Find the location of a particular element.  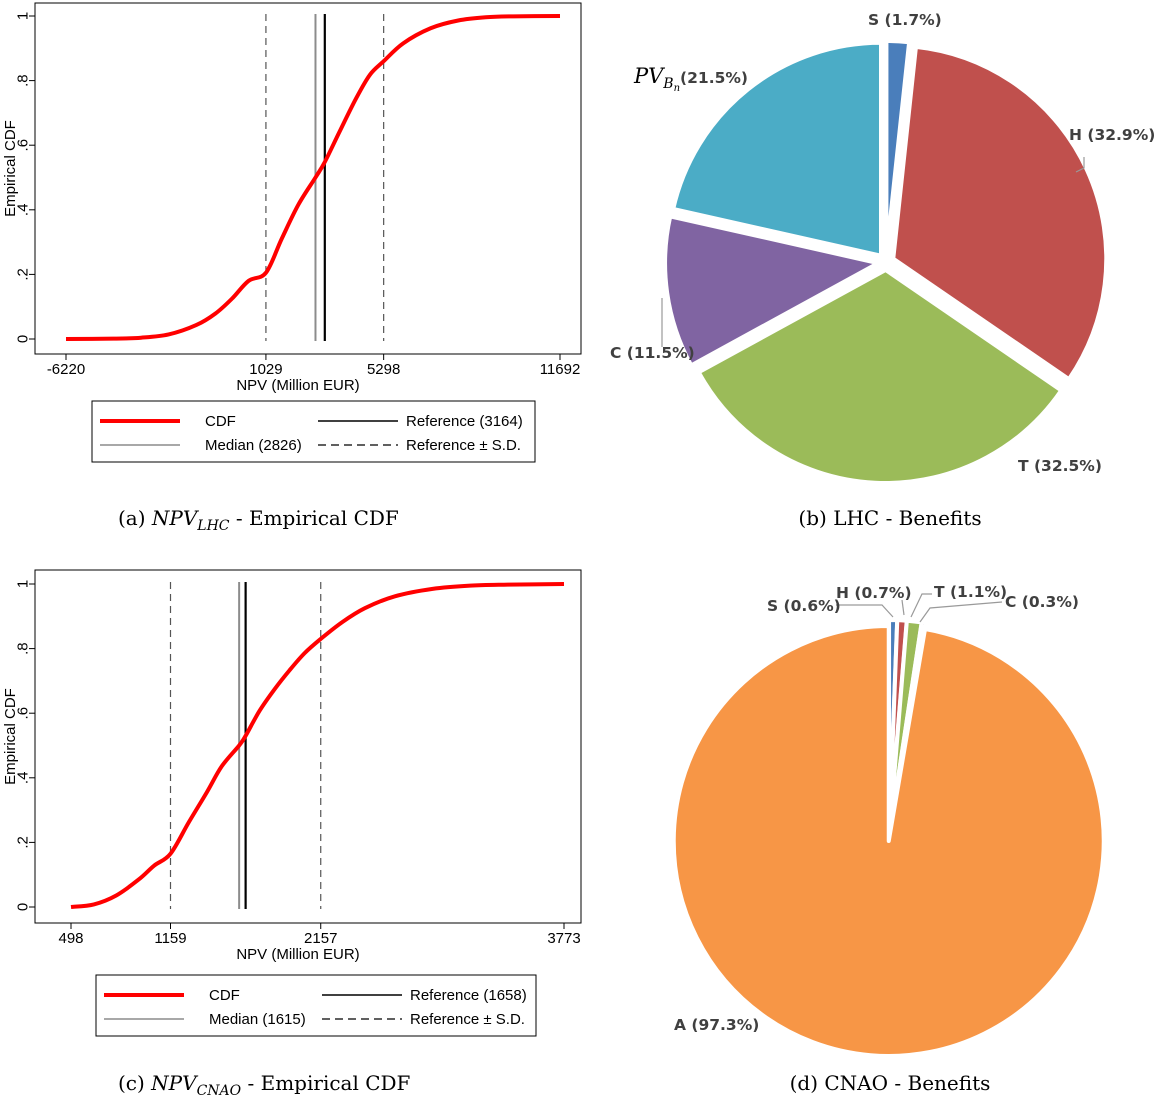

pie-slice-A is located at coordinates (888, 840).